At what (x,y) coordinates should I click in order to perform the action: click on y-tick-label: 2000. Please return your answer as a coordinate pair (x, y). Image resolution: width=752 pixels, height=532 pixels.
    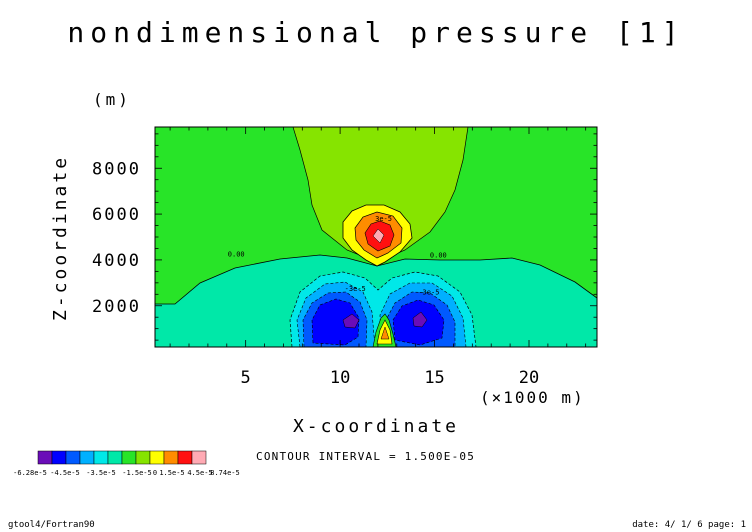
    Looking at the image, I should click on (116, 307).